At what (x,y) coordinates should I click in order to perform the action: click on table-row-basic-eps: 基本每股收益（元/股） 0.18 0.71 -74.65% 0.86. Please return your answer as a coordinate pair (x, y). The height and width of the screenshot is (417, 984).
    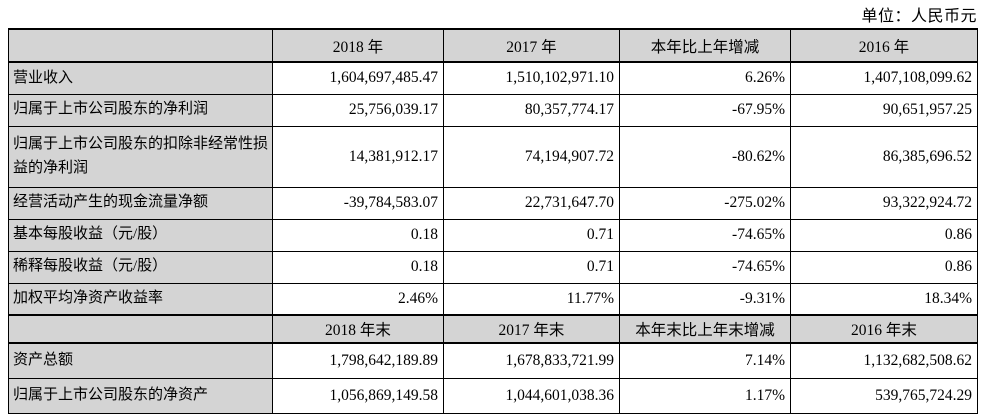
    Looking at the image, I should click on (493, 235).